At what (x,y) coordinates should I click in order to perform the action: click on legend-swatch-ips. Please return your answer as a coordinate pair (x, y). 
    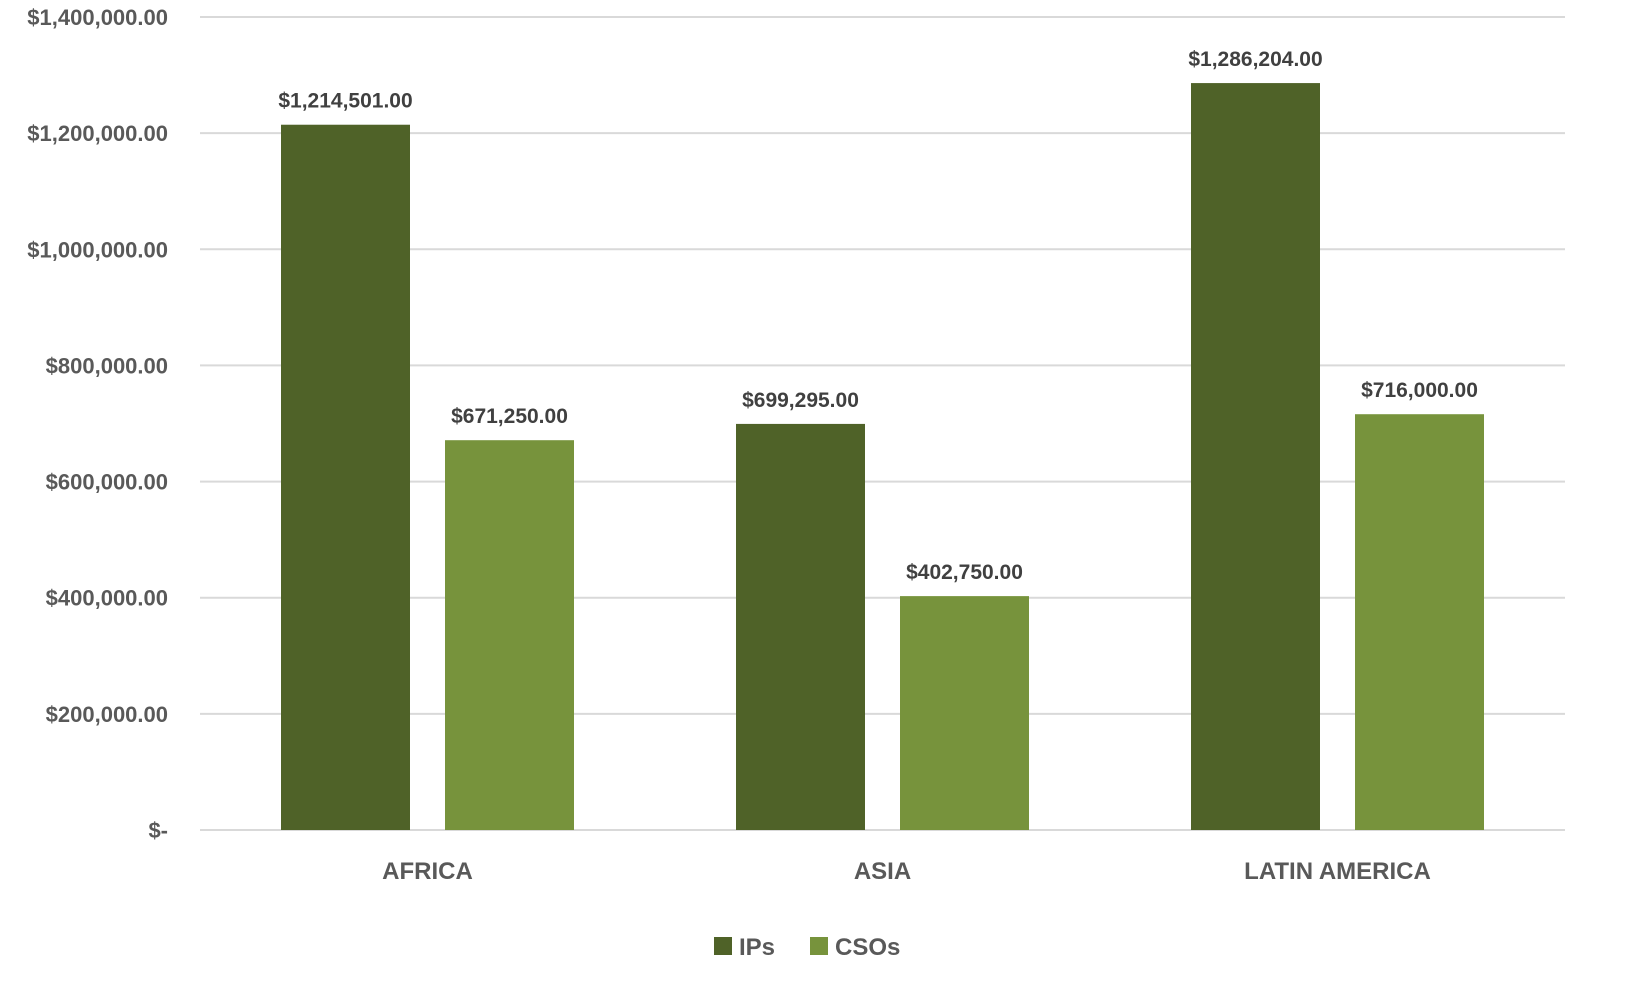
    Looking at the image, I should click on (723, 946).